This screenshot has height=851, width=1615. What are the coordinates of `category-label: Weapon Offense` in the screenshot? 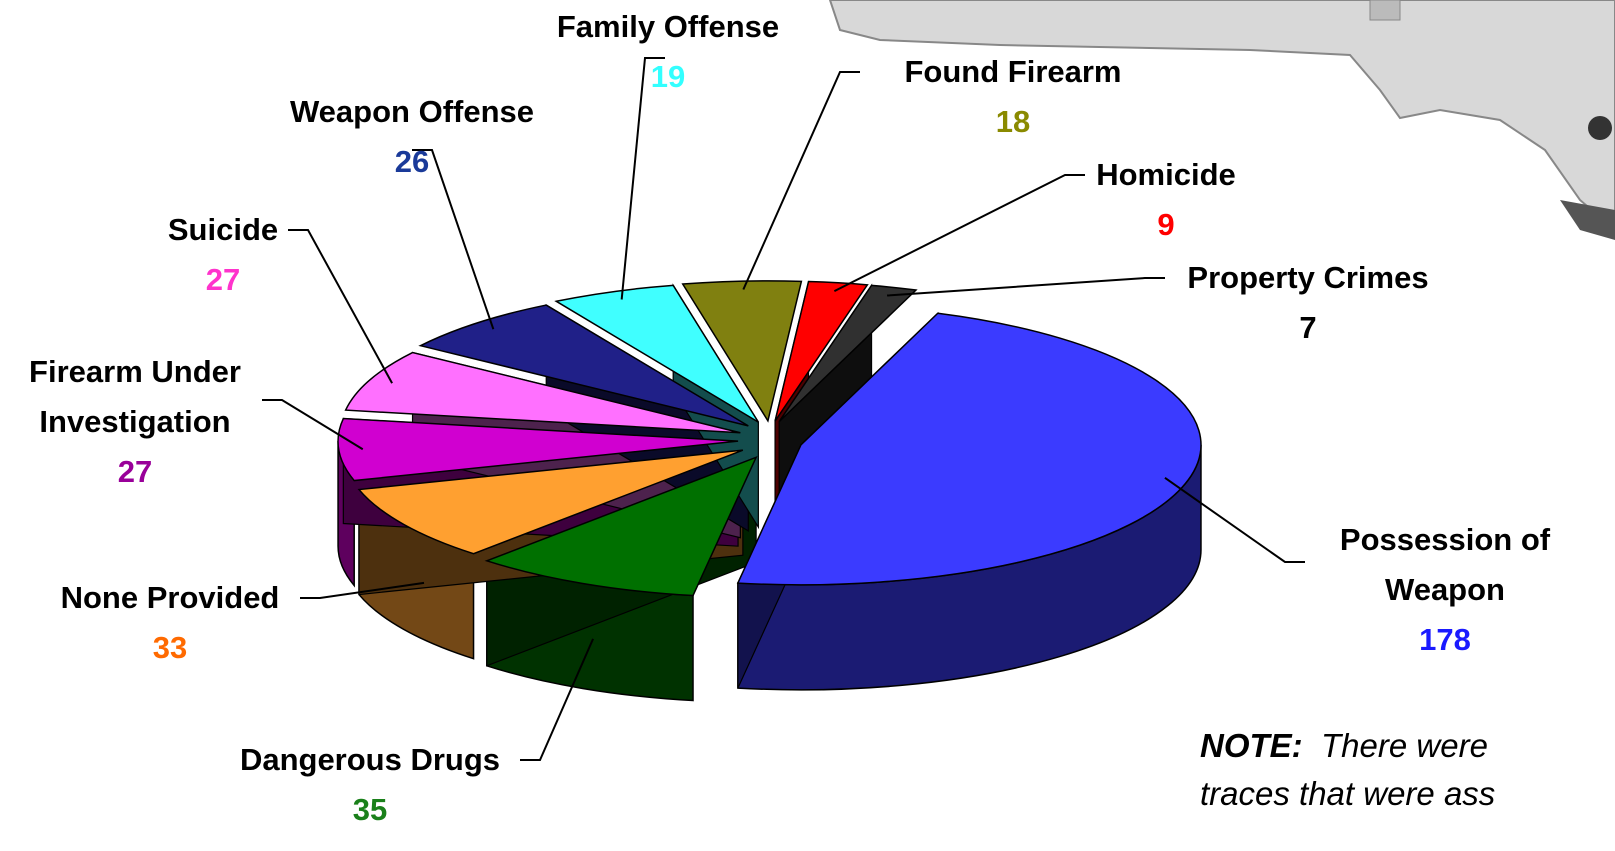 It's located at (412, 111).